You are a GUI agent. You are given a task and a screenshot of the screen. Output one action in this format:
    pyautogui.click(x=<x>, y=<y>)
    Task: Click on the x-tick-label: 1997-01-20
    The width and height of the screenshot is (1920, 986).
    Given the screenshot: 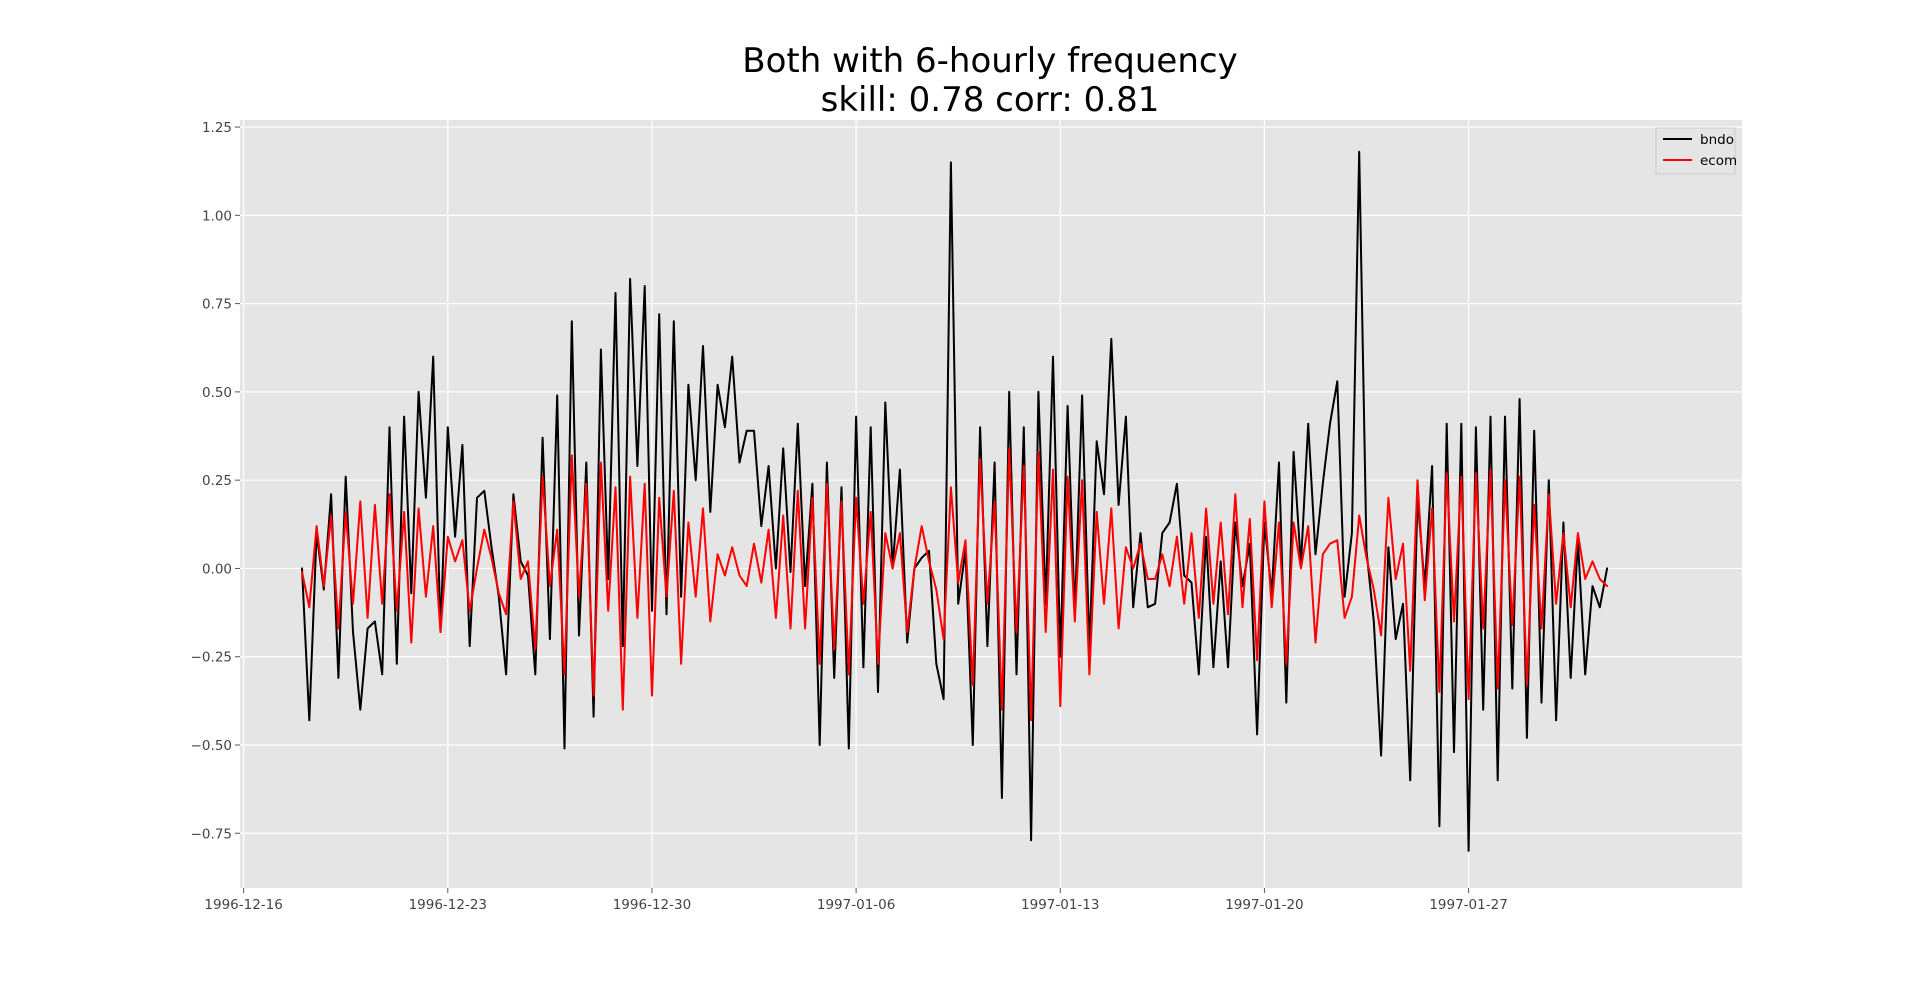 What is the action you would take?
    pyautogui.click(x=1264, y=905)
    